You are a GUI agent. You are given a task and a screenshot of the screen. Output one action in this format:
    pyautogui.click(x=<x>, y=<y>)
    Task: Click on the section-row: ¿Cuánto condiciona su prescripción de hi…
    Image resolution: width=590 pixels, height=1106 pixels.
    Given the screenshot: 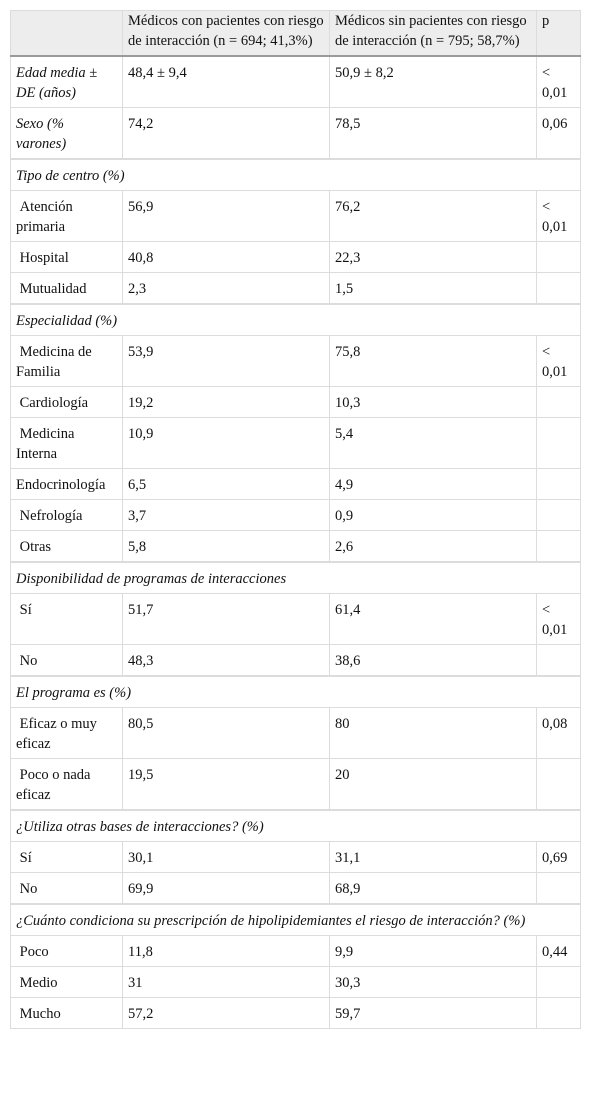 What is the action you would take?
    pyautogui.click(x=295, y=920)
    